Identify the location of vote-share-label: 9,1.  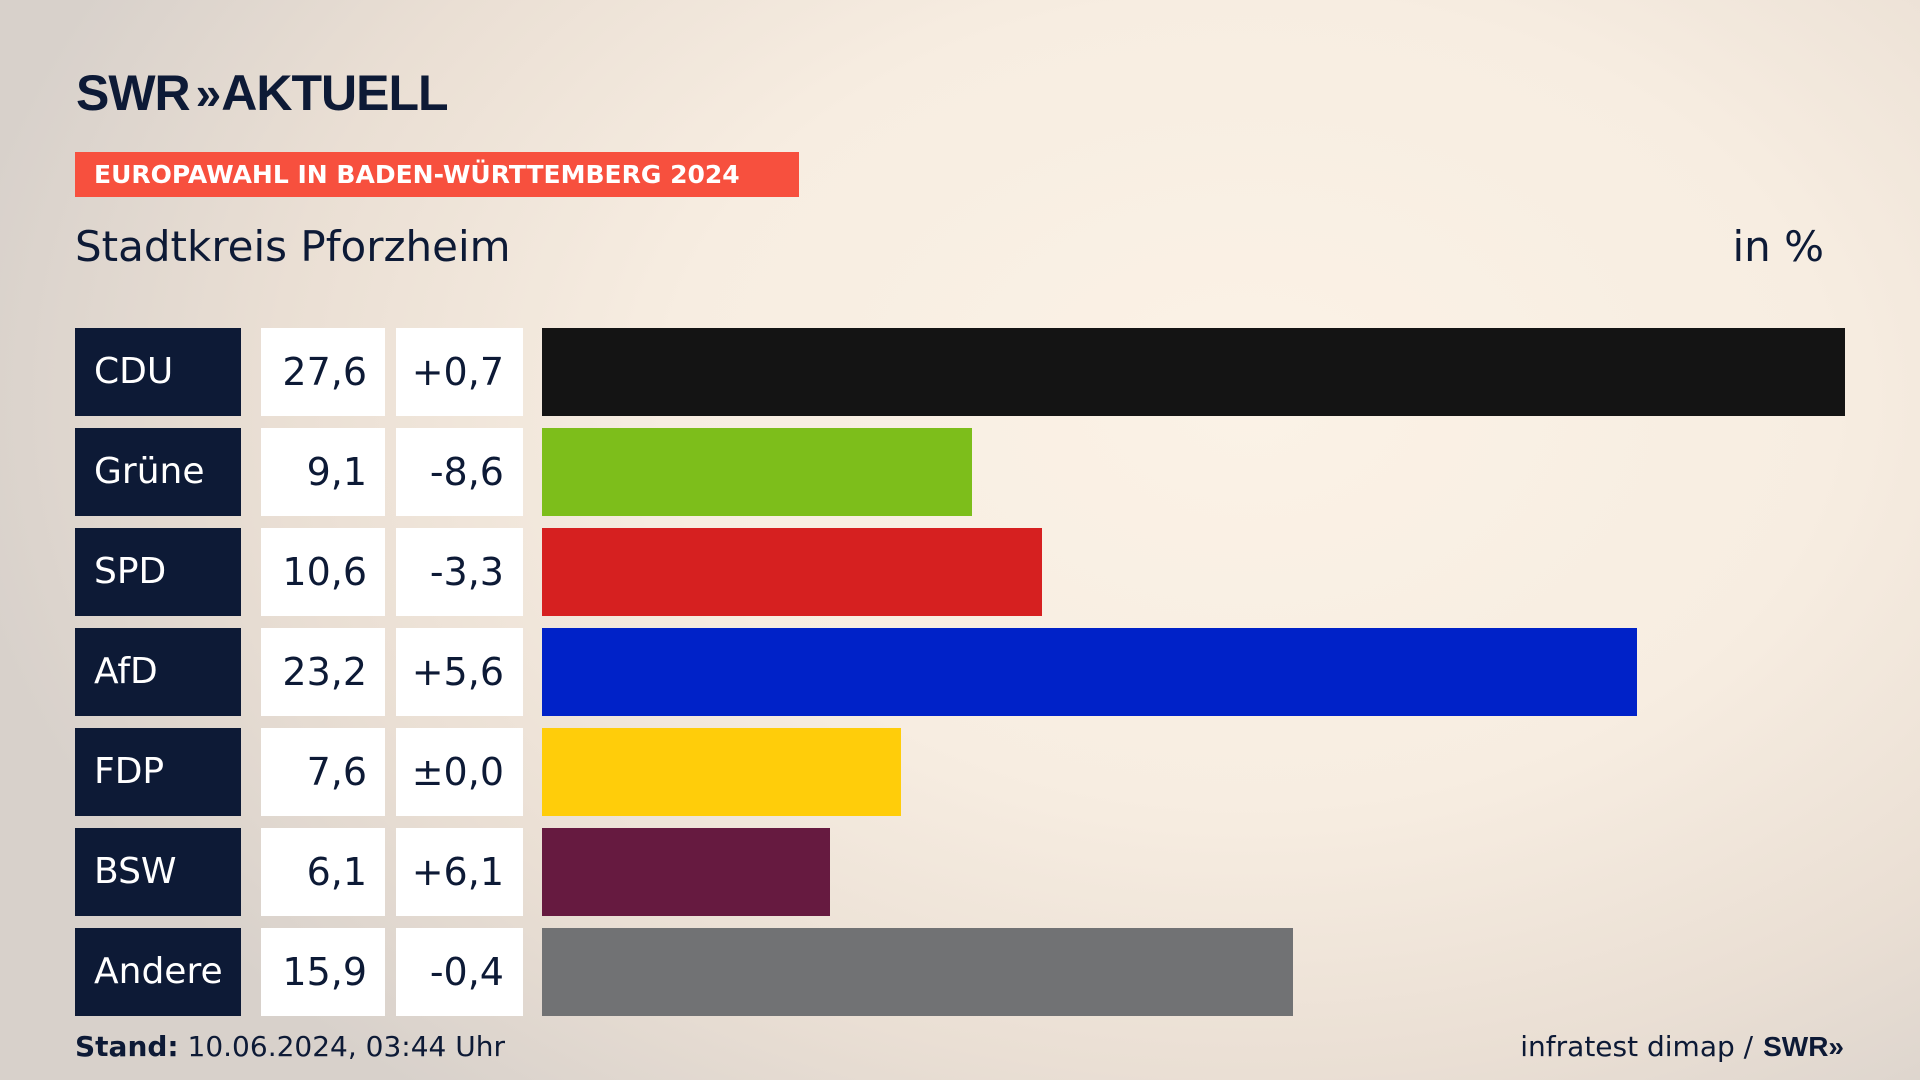
(323, 472).